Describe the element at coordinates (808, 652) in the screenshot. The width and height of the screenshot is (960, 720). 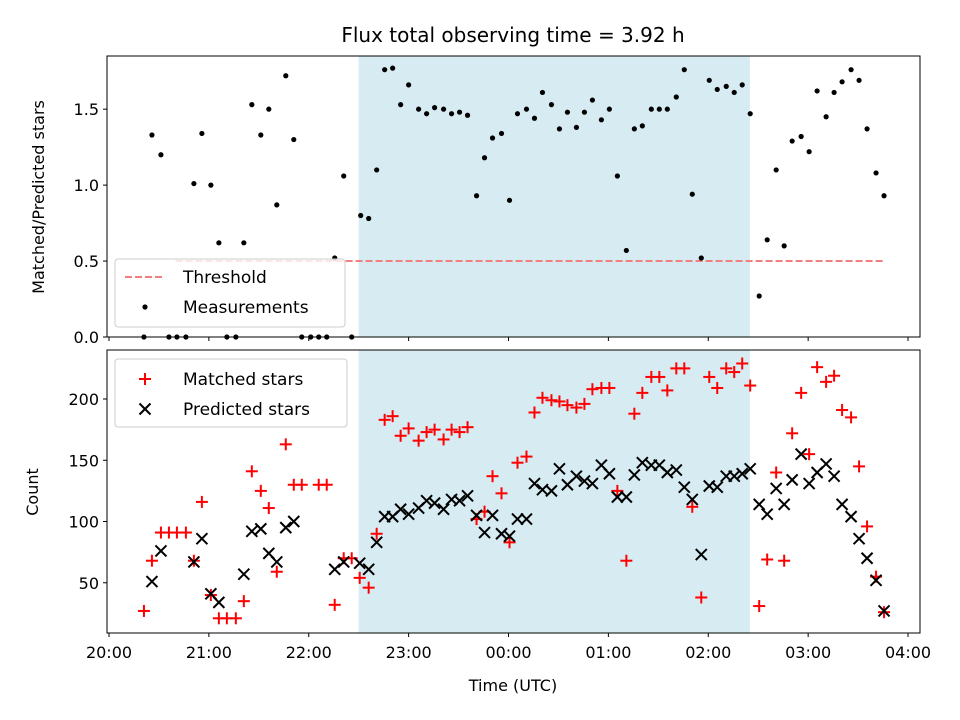
I see `x-tick-label: 03:00` at that location.